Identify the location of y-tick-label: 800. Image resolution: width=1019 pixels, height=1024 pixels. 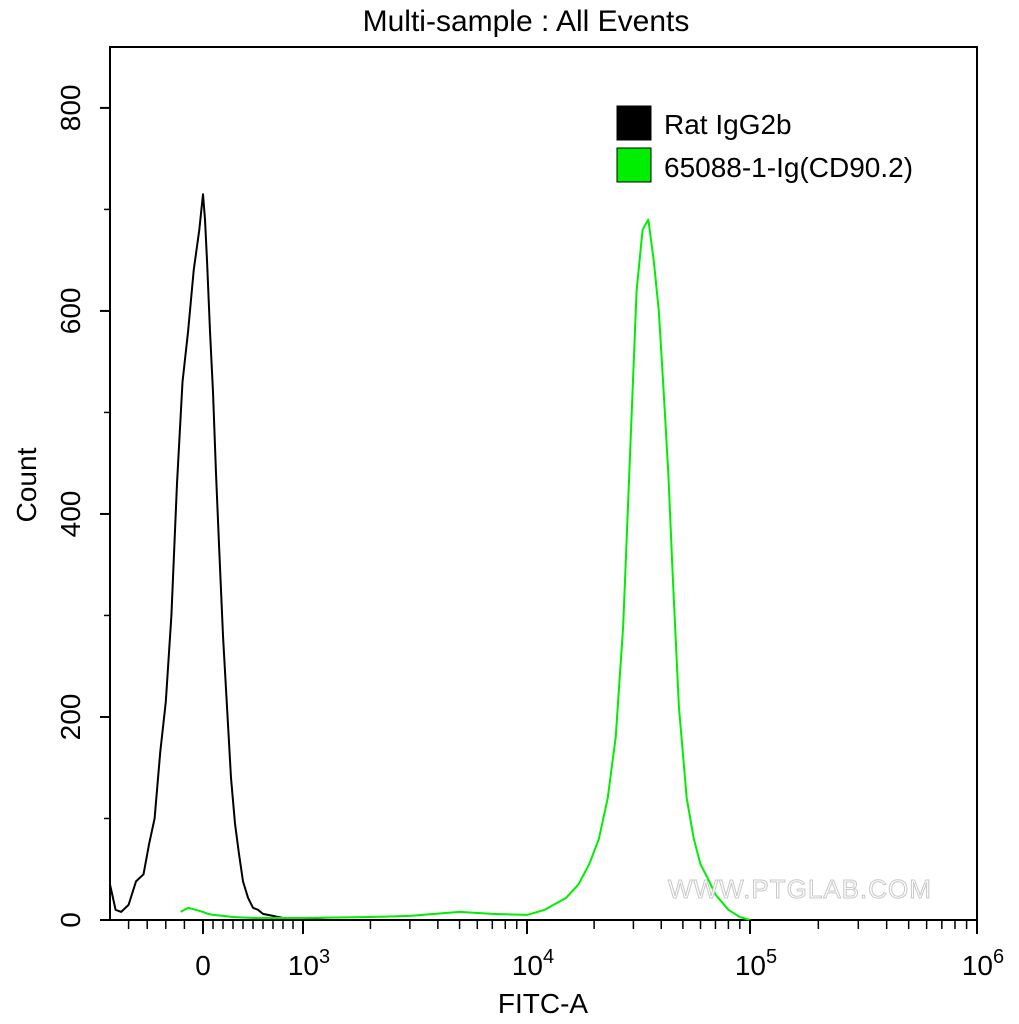
(70, 108).